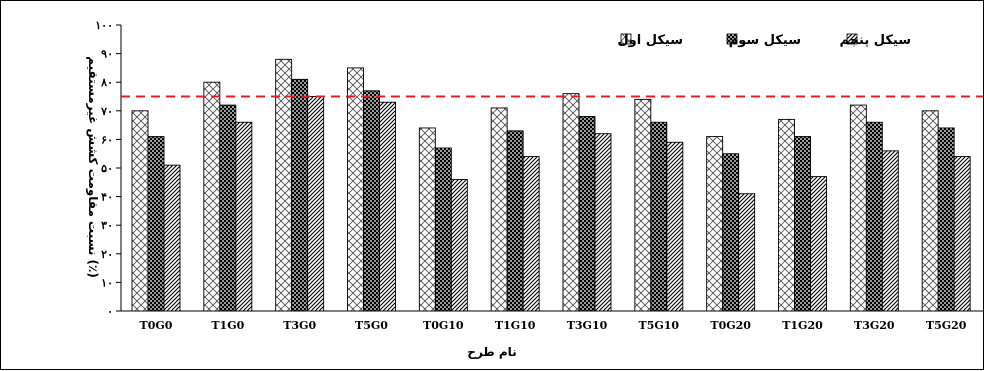  What do you see at coordinates (802, 224) in the screenshot?
I see `bar-cycle3-t1g20` at bounding box center [802, 224].